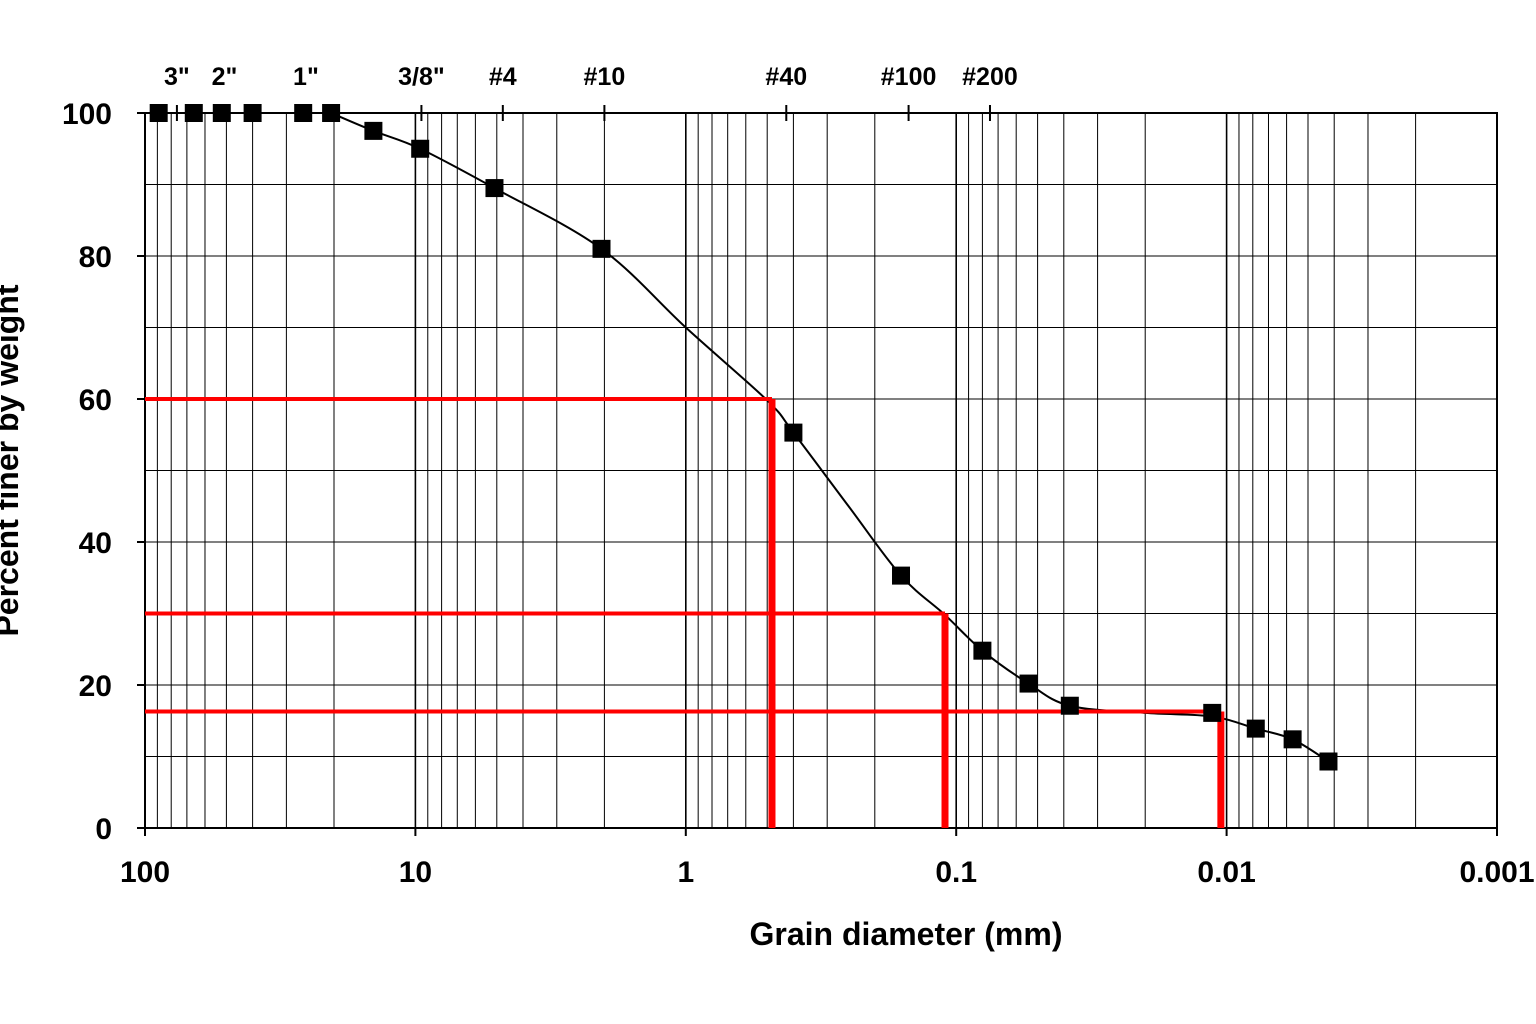 This screenshot has width=1536, height=1024. I want to click on y-tick-label: 80, so click(95, 257).